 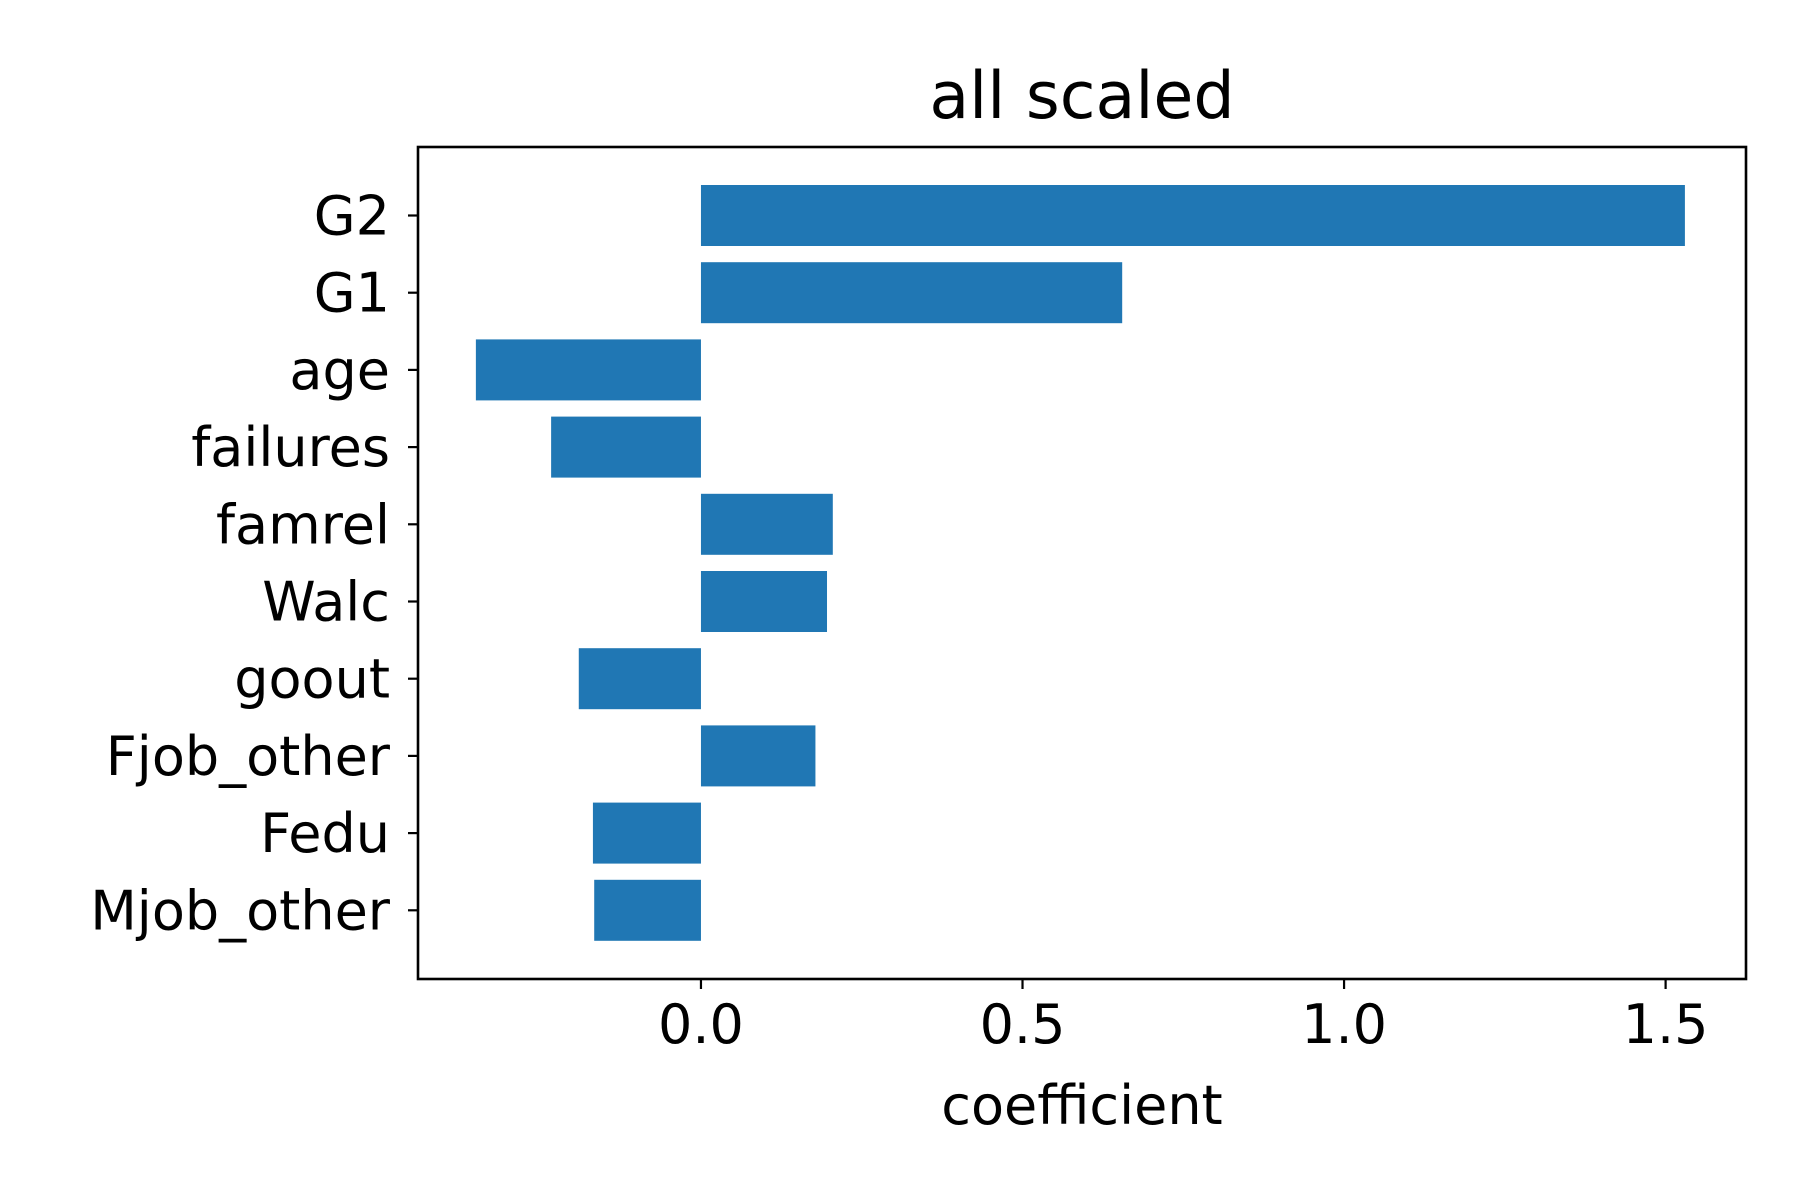 What do you see at coordinates (626, 447) in the screenshot?
I see `bar-failures` at bounding box center [626, 447].